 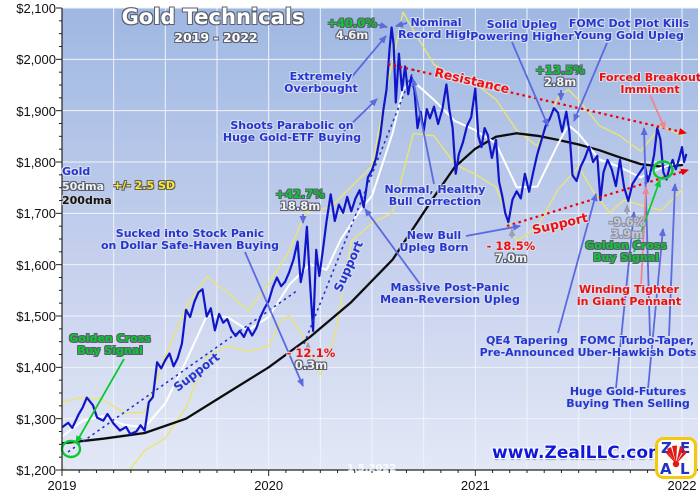 I want to click on arrow-golden-cross-right, so click(x=647, y=216).